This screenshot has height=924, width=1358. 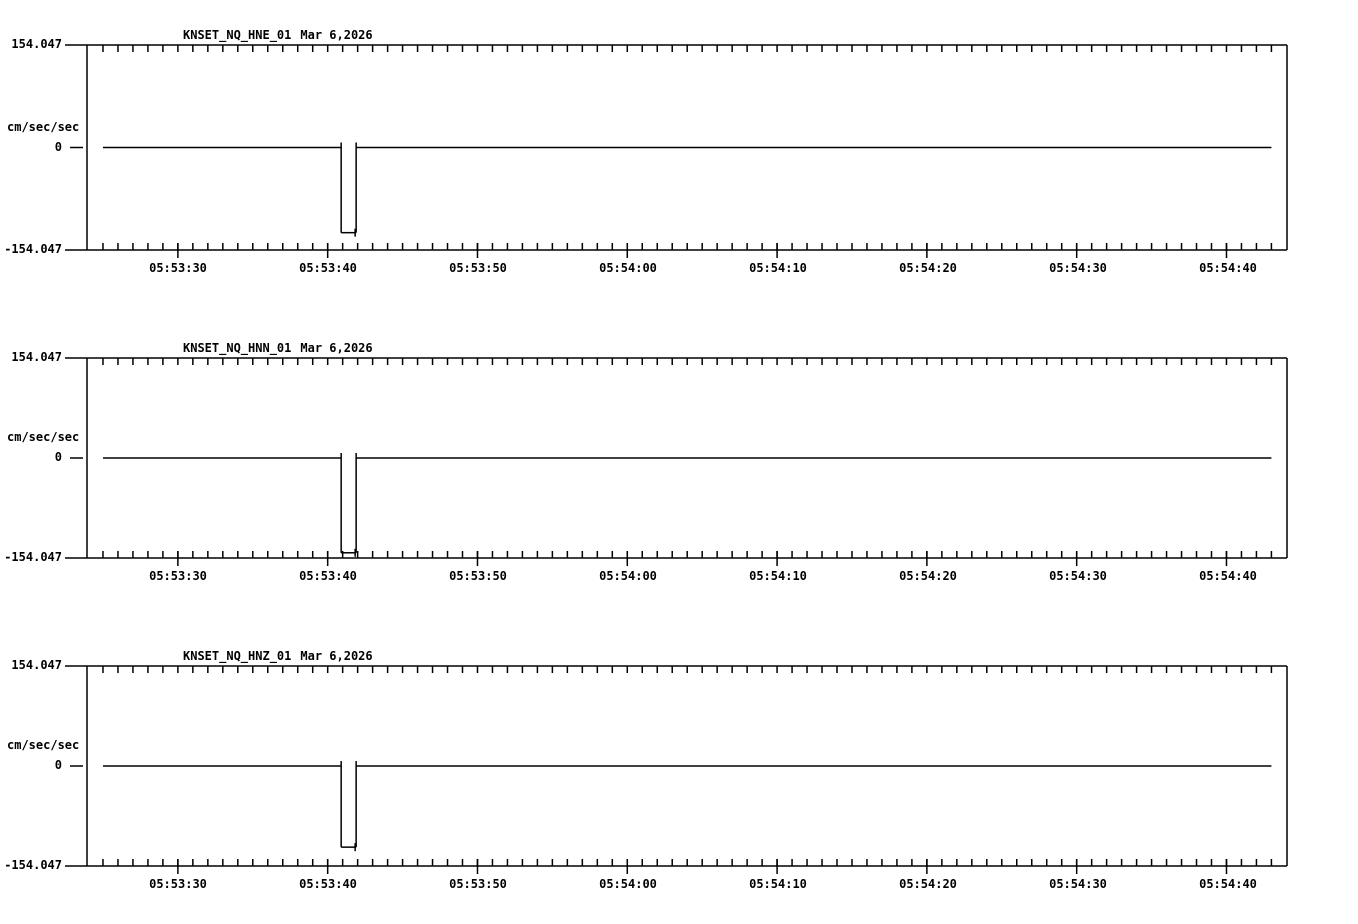 What do you see at coordinates (237, 348) in the screenshot?
I see `station-label: KNSET_NQ_HNN_01` at bounding box center [237, 348].